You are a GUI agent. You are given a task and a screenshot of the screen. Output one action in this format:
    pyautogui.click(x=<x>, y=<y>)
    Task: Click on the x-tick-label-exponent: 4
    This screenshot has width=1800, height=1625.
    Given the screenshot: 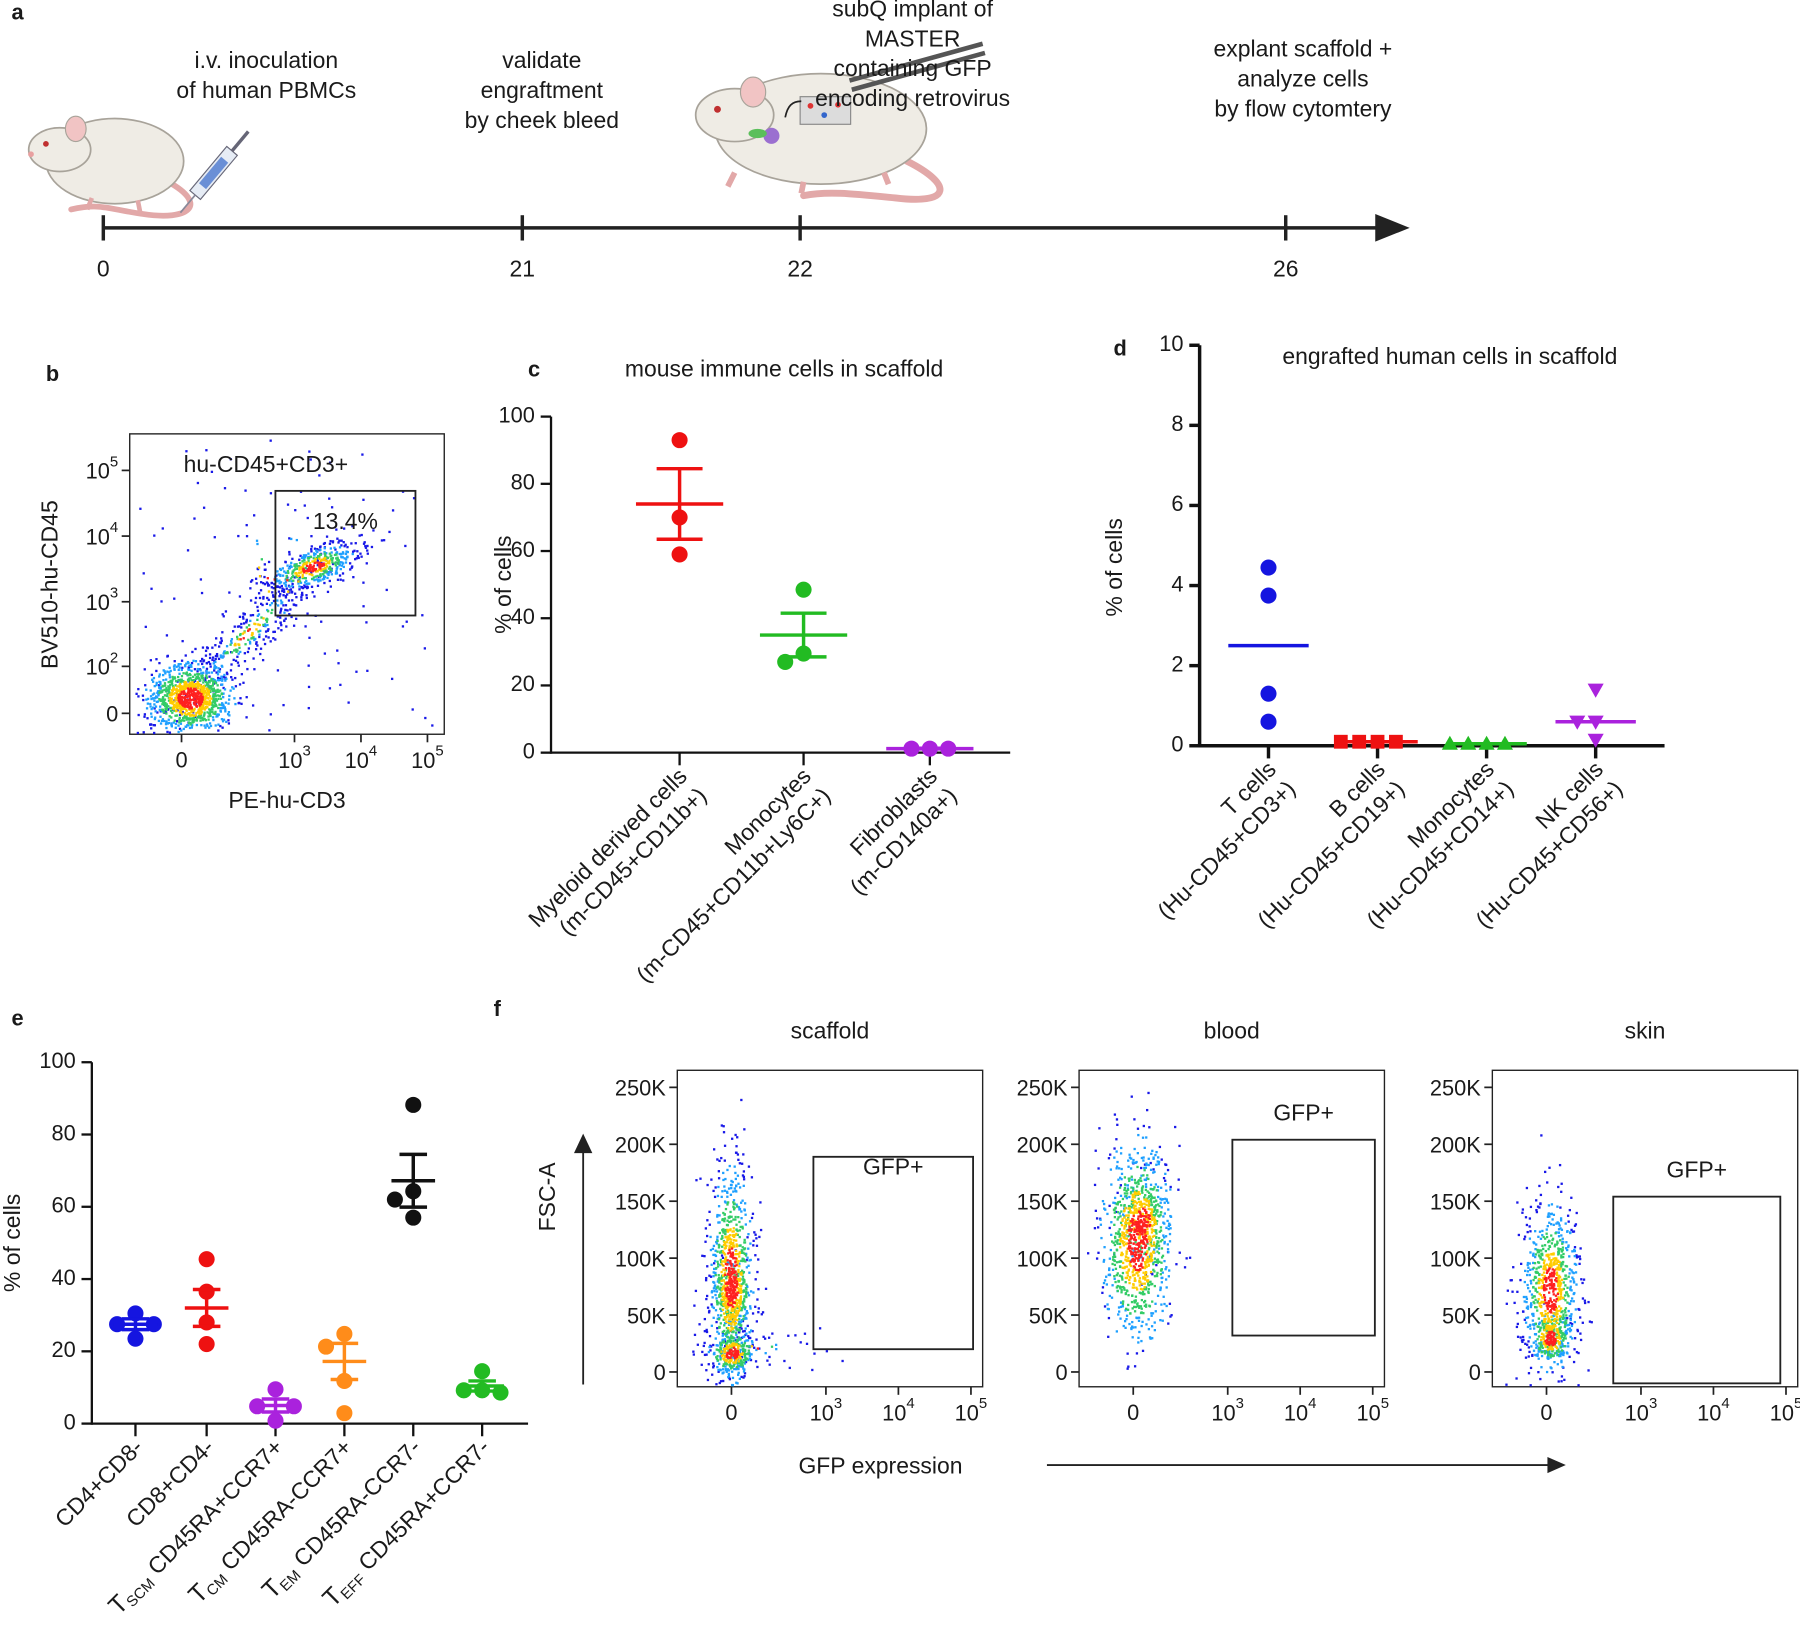 What is the action you would take?
    pyautogui.click(x=373, y=750)
    